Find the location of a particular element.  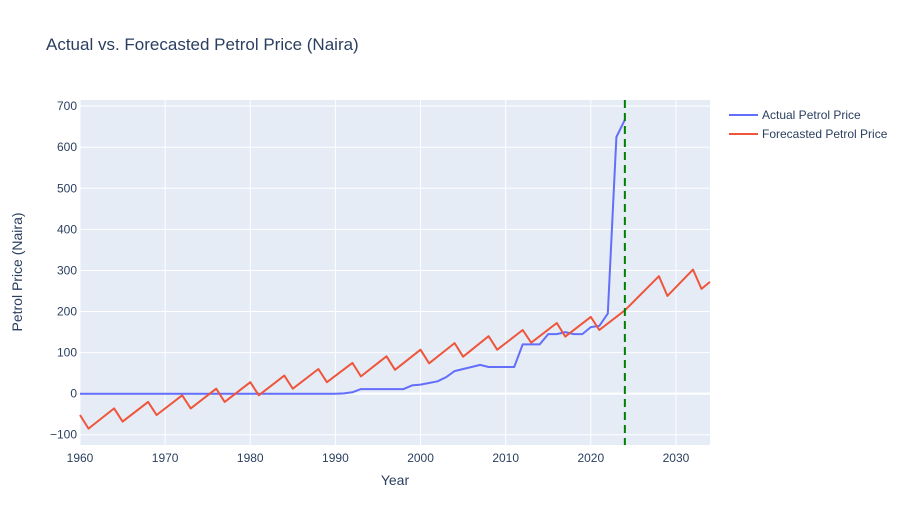

legend-label: Forecasted Petrol Price is located at coordinates (825, 134).